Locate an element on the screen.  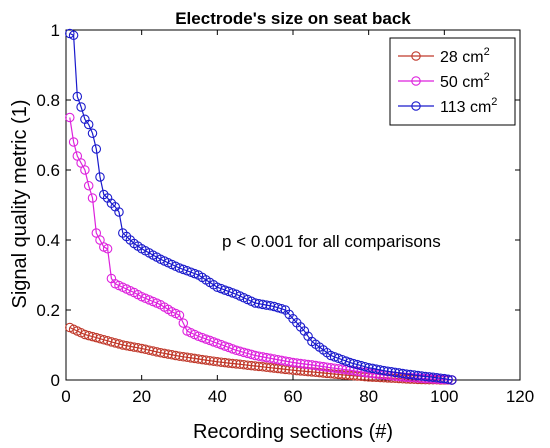
x-tick-label: 60 is located at coordinates (293, 396).